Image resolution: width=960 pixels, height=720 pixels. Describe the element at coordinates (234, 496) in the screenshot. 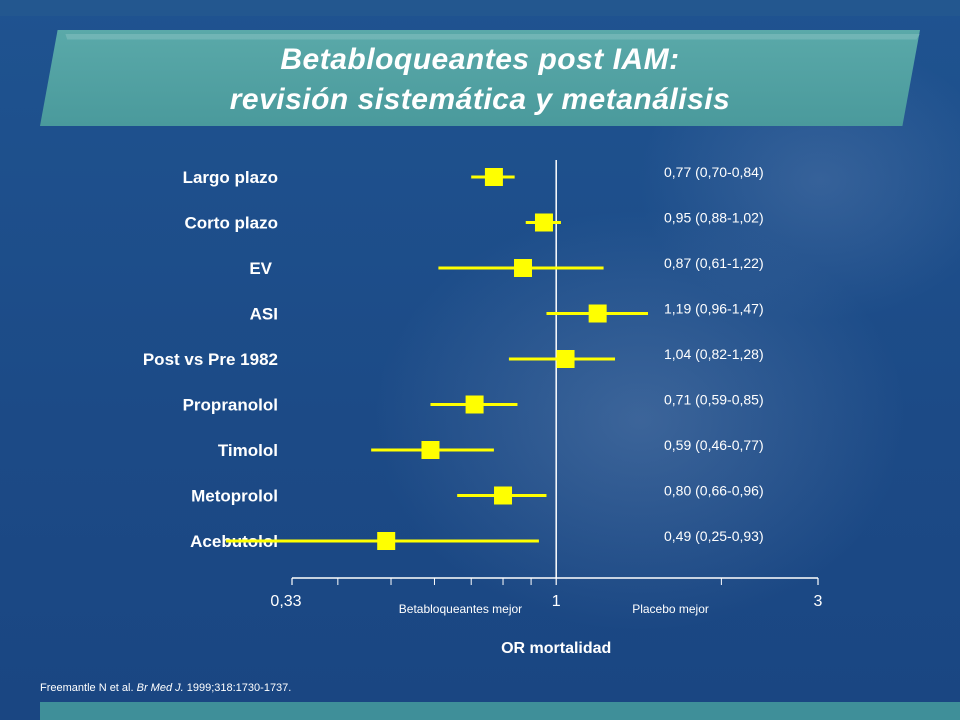

I see `row-label: Metoprolol` at that location.